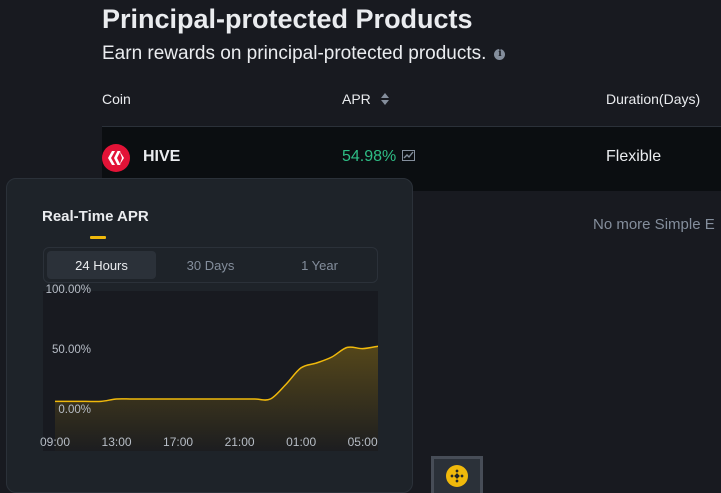 The width and height of the screenshot is (721, 493). I want to click on column-header-apr: APR, so click(365, 99).